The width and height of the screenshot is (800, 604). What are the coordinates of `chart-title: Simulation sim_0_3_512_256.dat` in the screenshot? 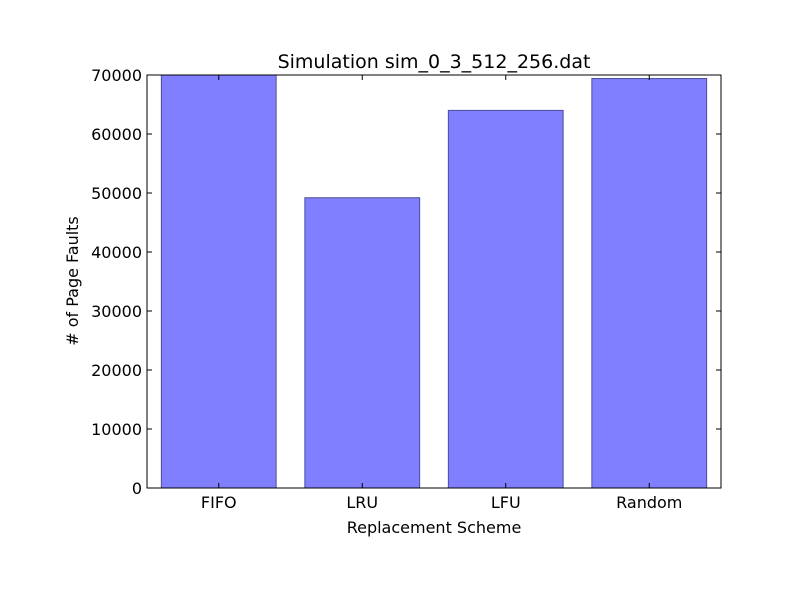 It's located at (434, 62).